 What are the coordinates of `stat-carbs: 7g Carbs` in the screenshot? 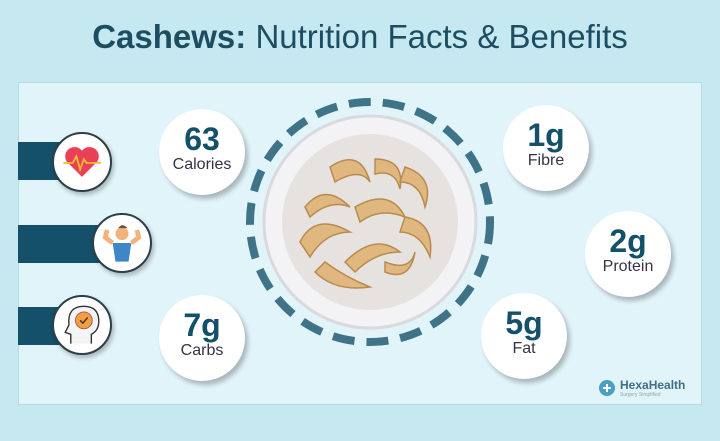 It's located at (202, 338).